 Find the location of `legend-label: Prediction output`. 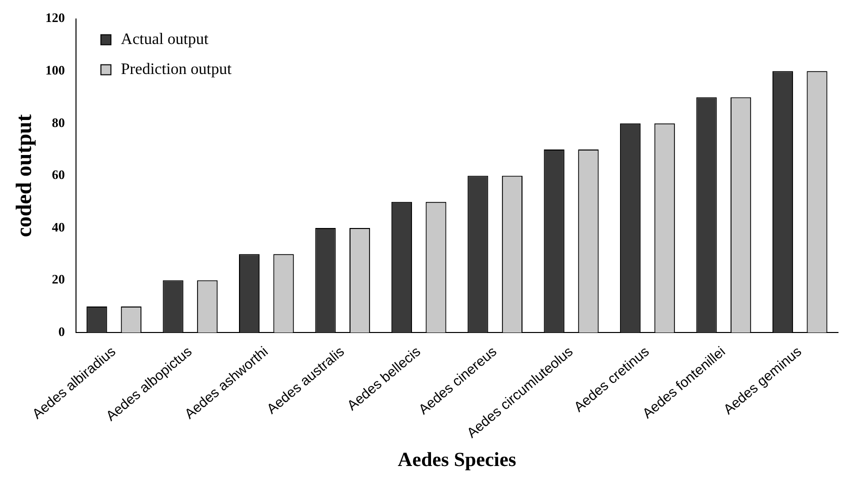

legend-label: Prediction output is located at coordinates (176, 69).